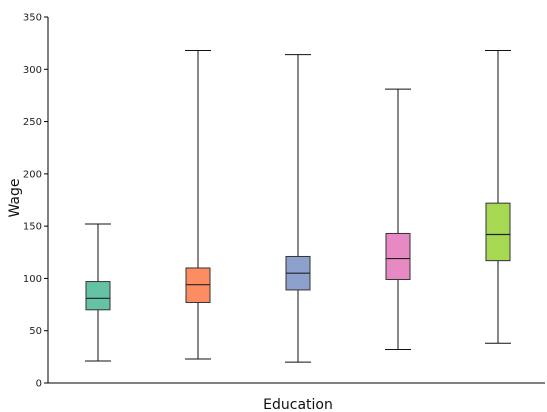 Image resolution: width=547 pixels, height=412 pixels. What do you see at coordinates (39, 384) in the screenshot?
I see `y-tick-label: 0` at bounding box center [39, 384].